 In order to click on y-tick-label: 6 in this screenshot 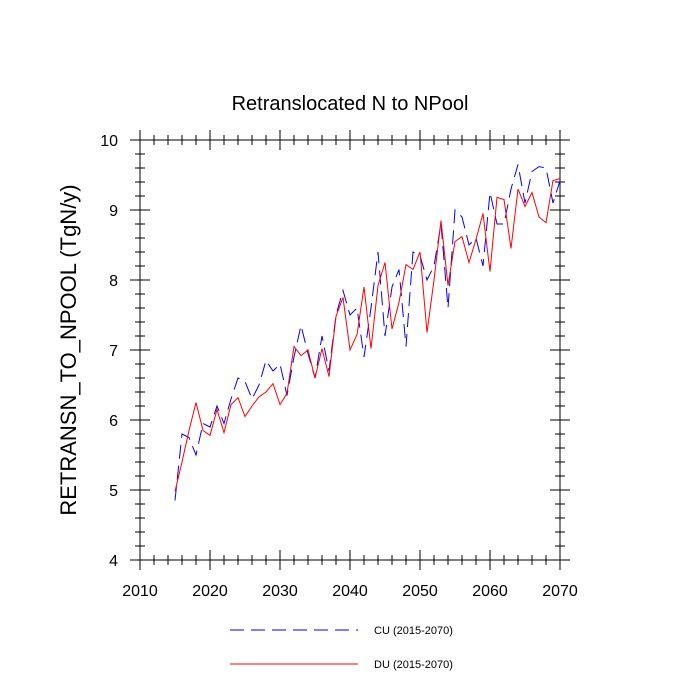, I will do `click(113, 421)`.